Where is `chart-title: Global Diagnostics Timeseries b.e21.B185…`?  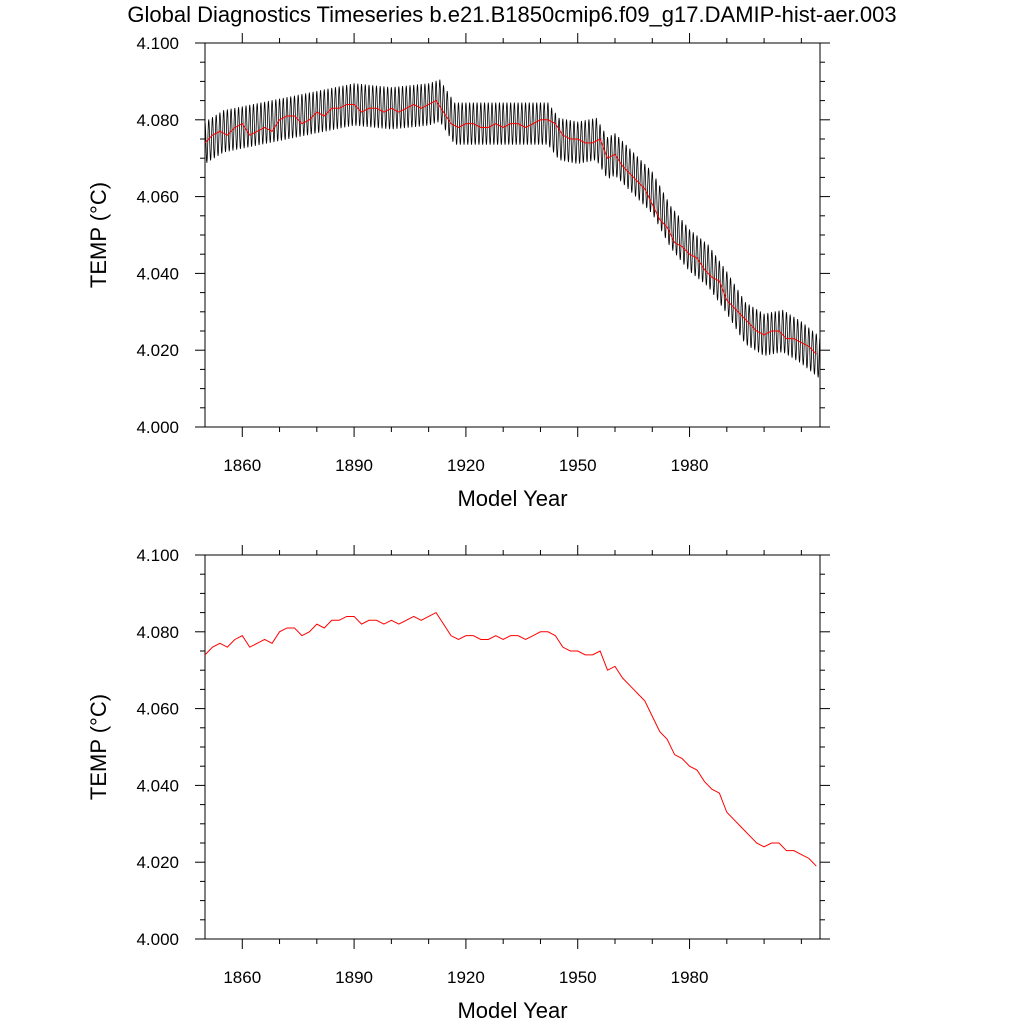 chart-title: Global Diagnostics Timeseries b.e21.B185… is located at coordinates (512, 14).